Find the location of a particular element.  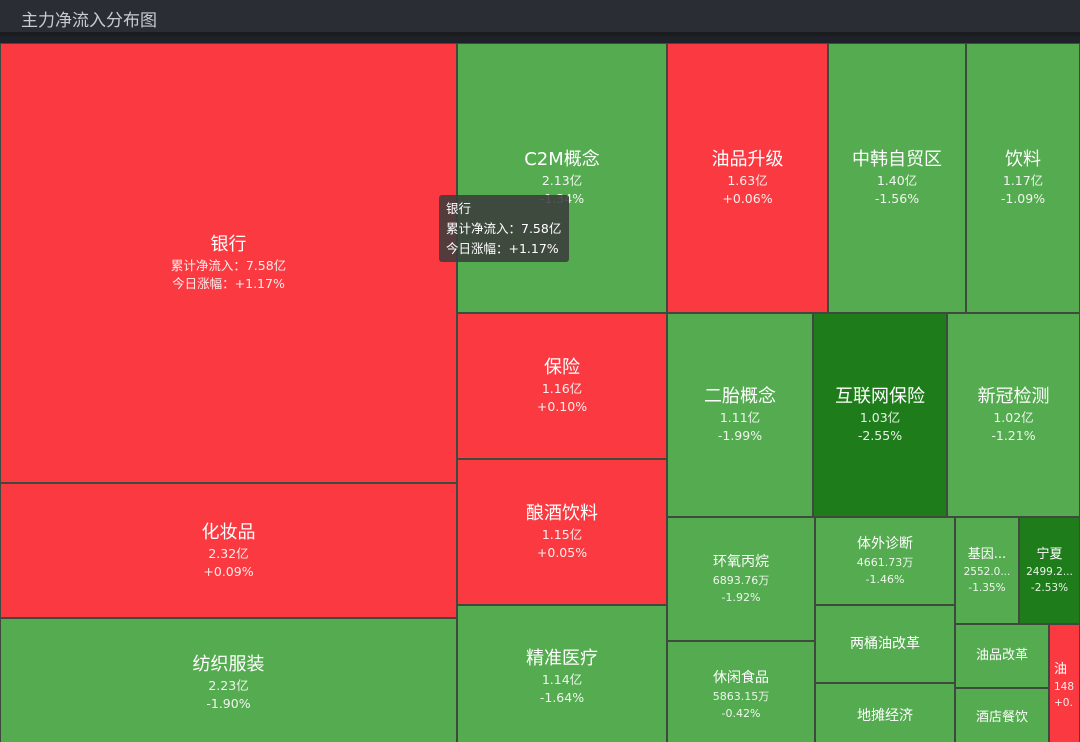

tooltip-net-inflow: 累计净流入：7.58亿 is located at coordinates (504, 228).